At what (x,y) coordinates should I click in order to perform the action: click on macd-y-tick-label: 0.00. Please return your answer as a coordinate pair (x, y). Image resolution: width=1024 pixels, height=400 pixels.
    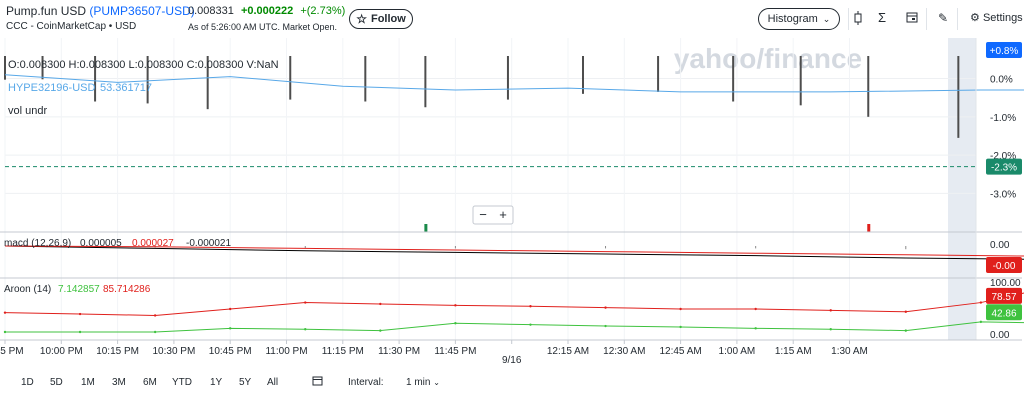
    Looking at the image, I should click on (1000, 245).